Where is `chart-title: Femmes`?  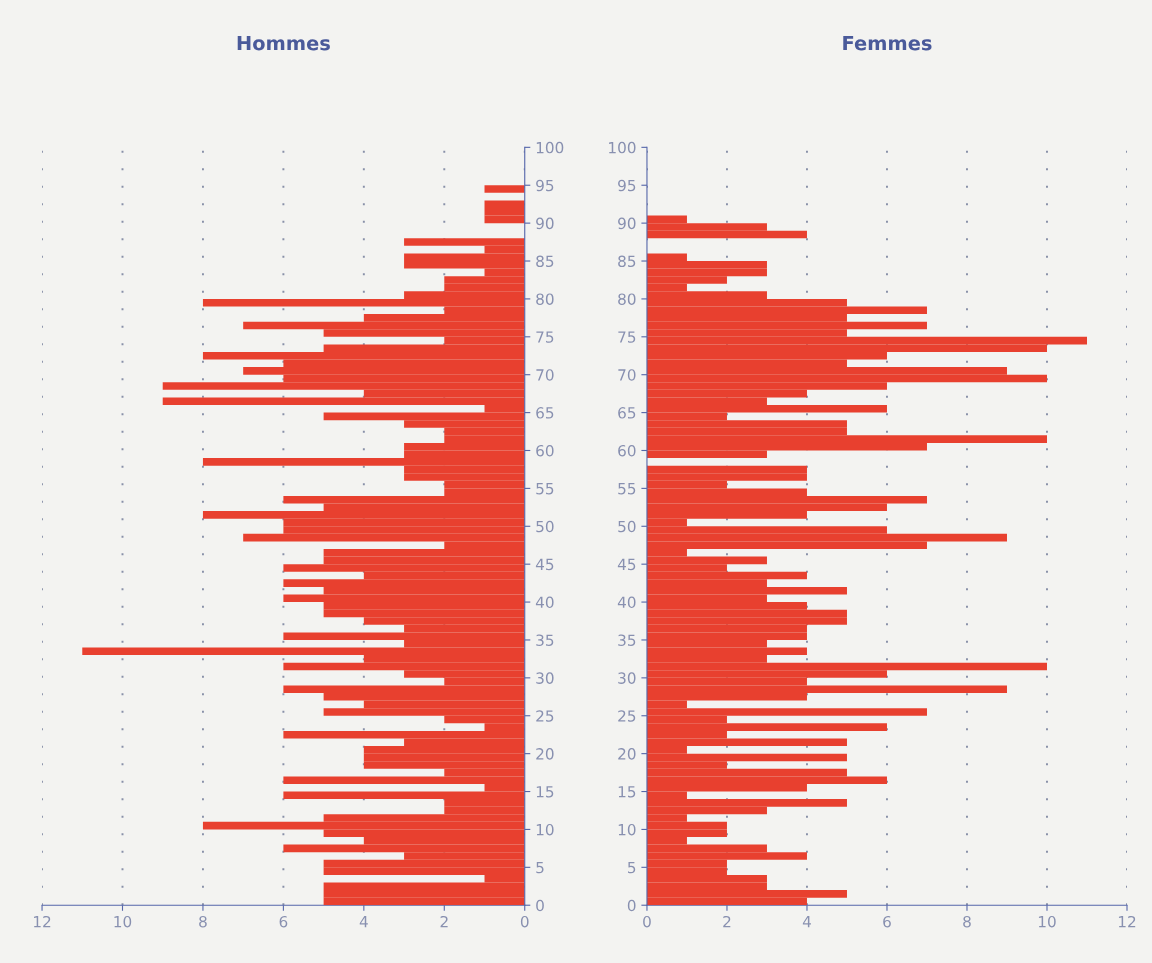
chart-title: Femmes is located at coordinates (887, 43).